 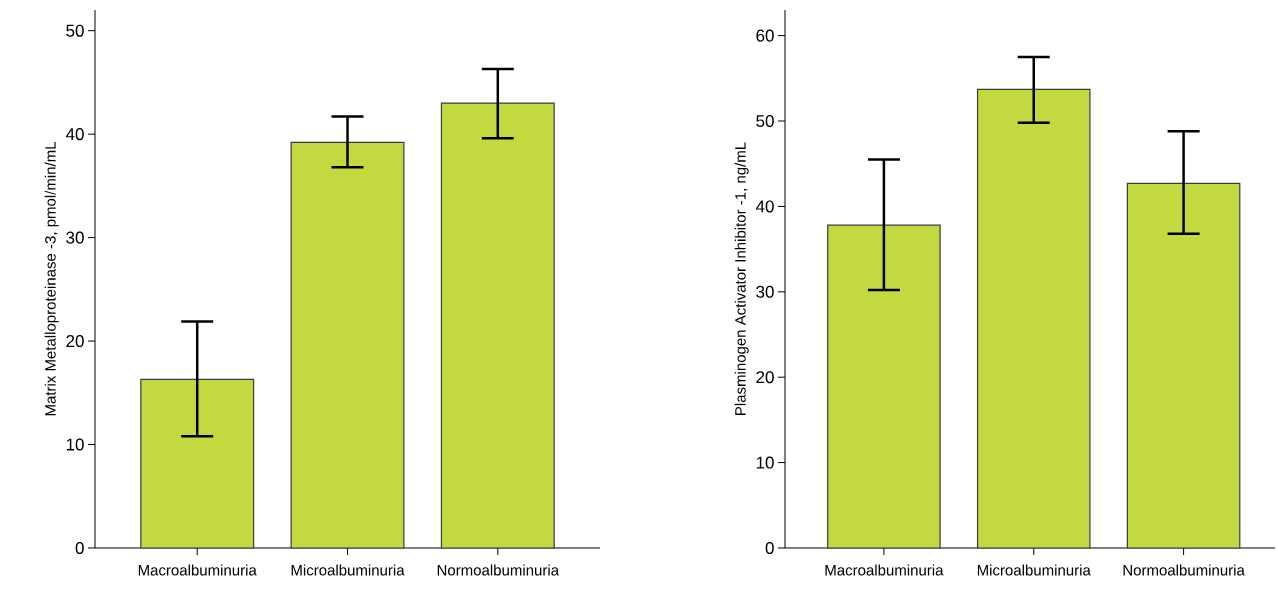 I want to click on y-tick-label: 60, so click(x=765, y=35).